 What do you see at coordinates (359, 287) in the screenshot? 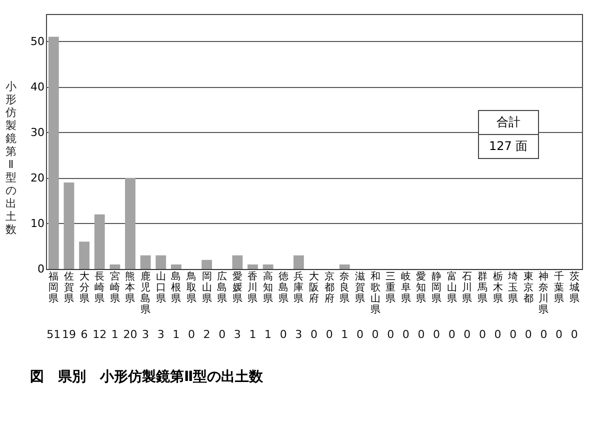
I see `x-tick-label: 滋賀県` at bounding box center [359, 287].